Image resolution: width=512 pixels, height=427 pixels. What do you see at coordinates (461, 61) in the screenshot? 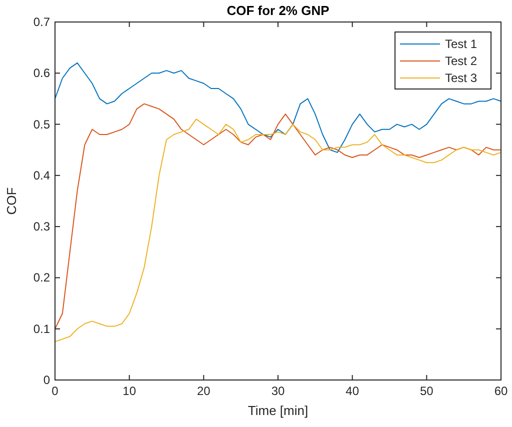
I see `legend-label: Test 2` at bounding box center [461, 61].